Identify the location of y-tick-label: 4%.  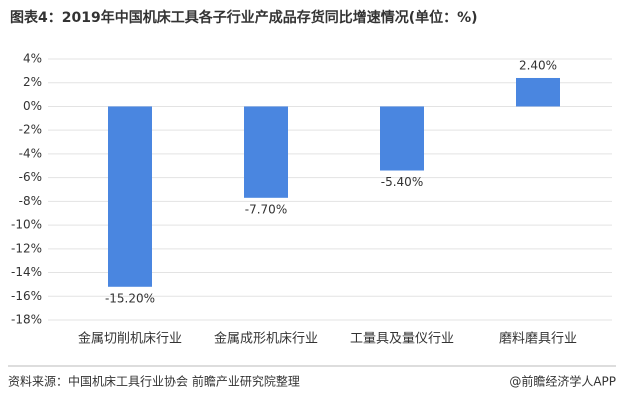
(32, 59).